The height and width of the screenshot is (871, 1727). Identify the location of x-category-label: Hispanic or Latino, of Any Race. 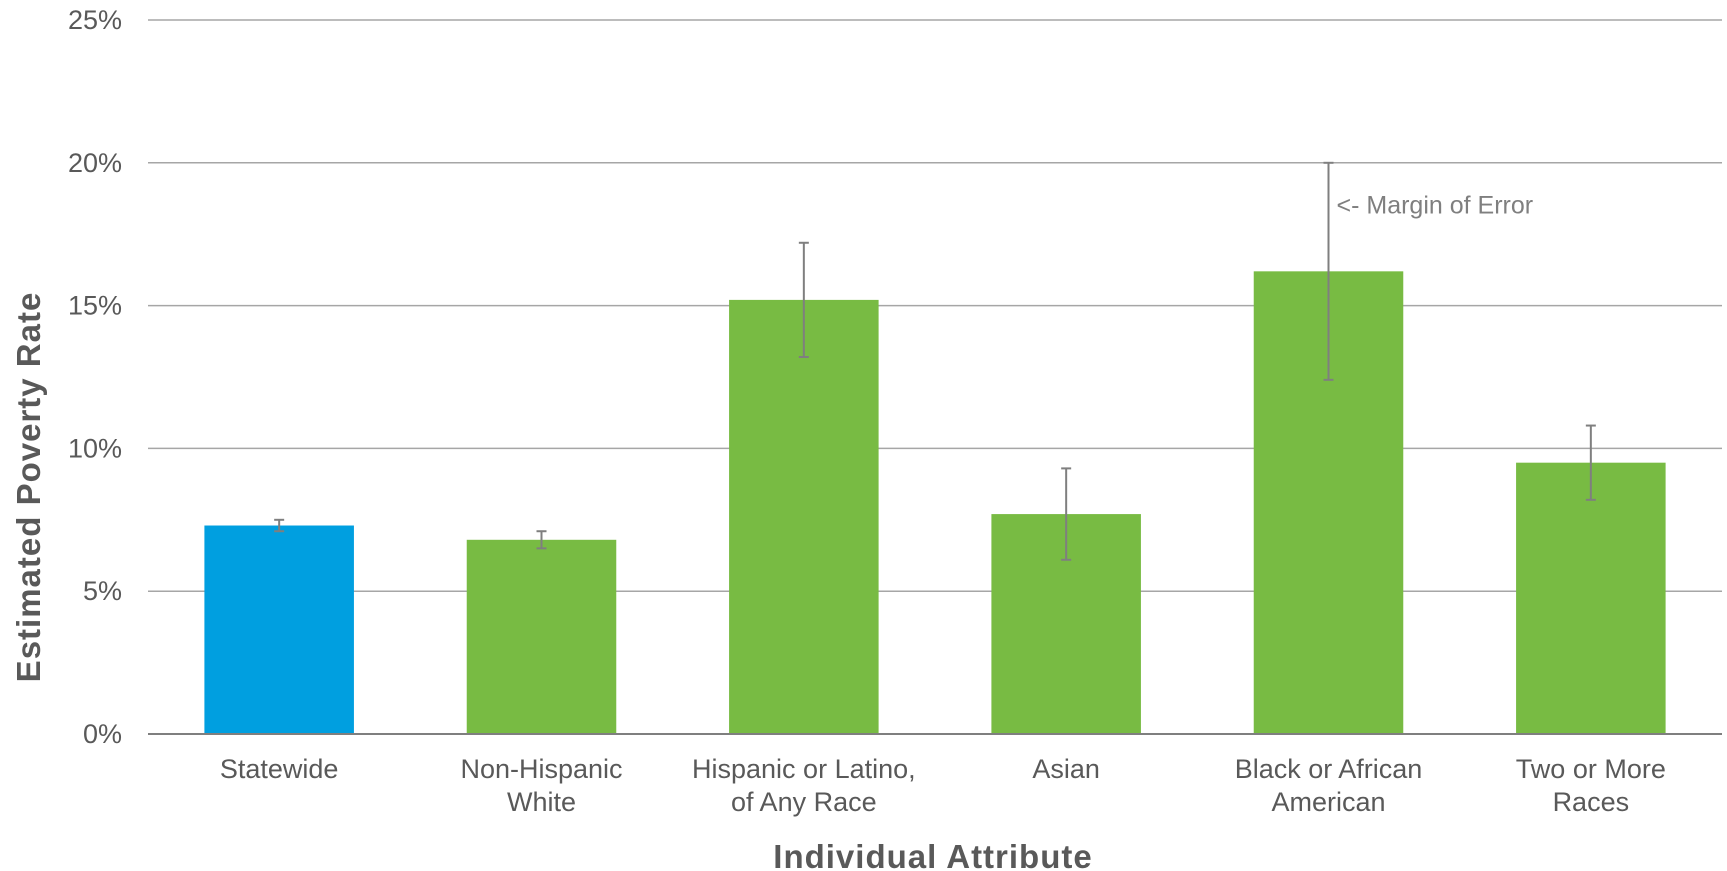
(804, 785).